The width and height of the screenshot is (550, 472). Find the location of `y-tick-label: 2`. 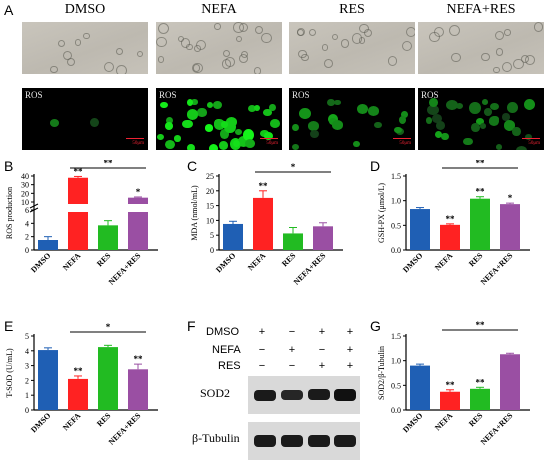

y-tick-label: 2 is located at coordinates (27, 237).